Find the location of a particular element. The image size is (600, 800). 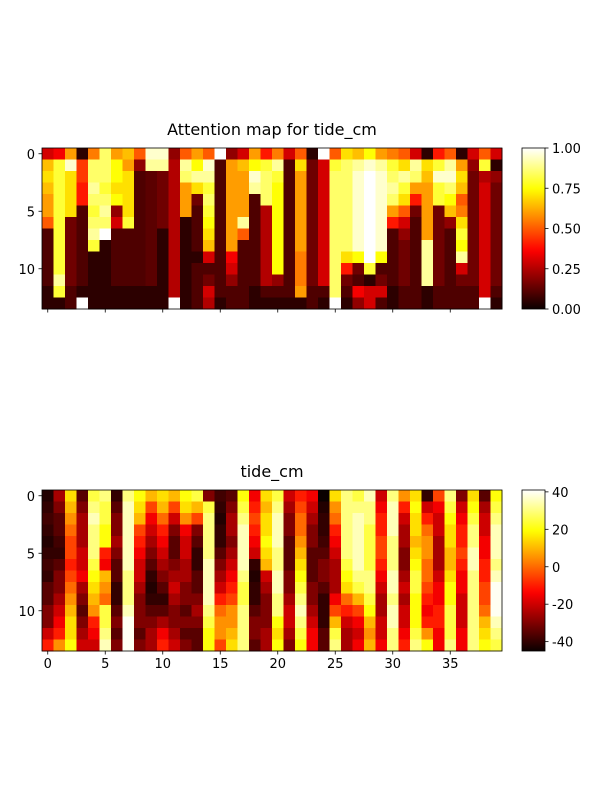

x-tick-label: 25 is located at coordinates (335, 664).